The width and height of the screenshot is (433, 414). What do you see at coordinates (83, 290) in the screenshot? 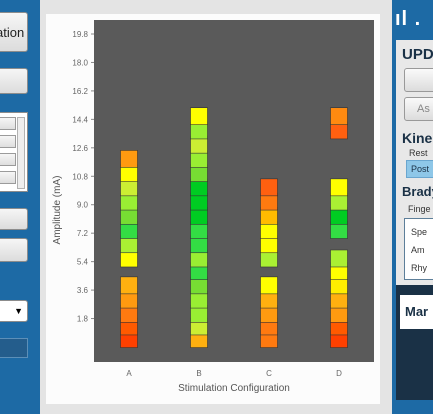
I see `y-tick-label: 3.6` at bounding box center [83, 290].